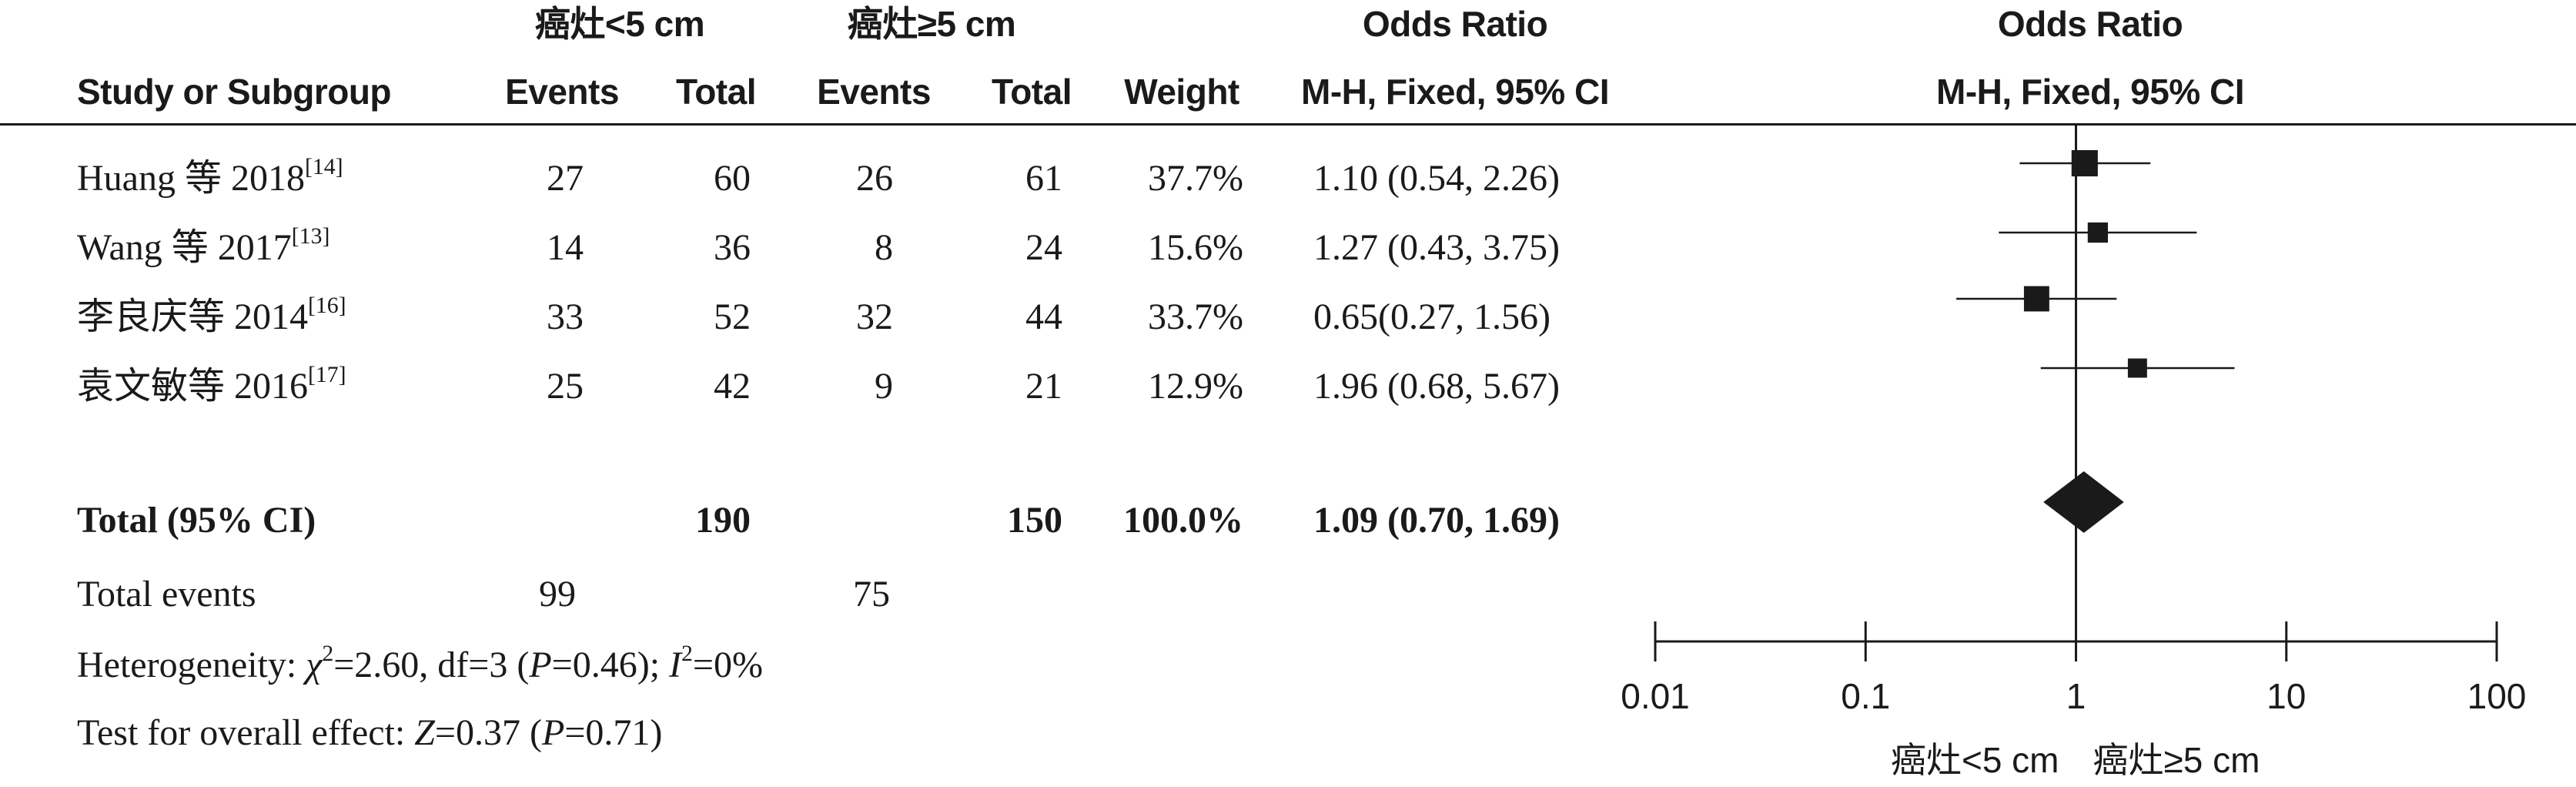 The image size is (2576, 787). I want to click on overall-effect-text: Test for overall effect: Z=0.37 (P=0.71), so click(370, 732).